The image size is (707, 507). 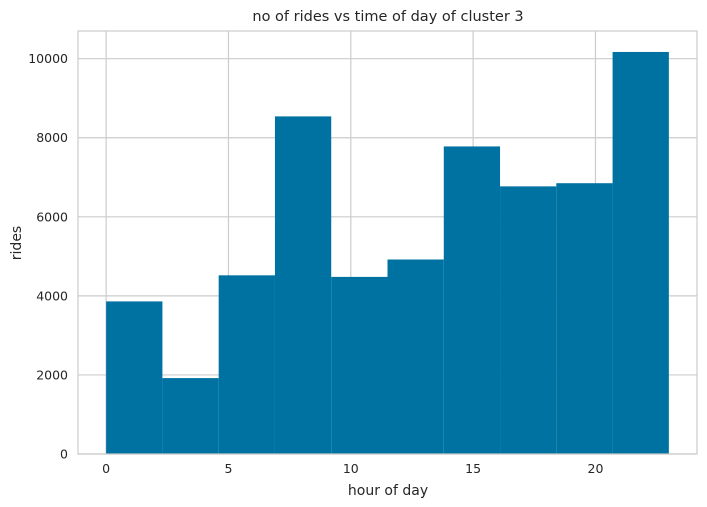 What do you see at coordinates (473, 468) in the screenshot?
I see `x-tick-label: 15` at bounding box center [473, 468].